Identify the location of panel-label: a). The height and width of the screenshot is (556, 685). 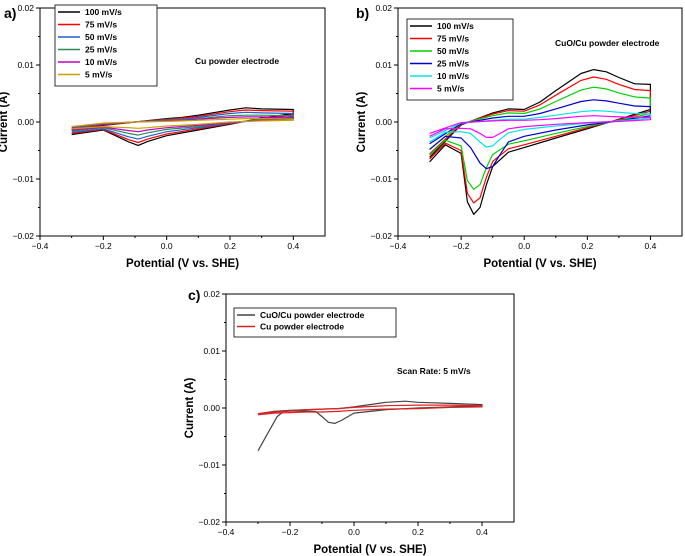
(10, 13).